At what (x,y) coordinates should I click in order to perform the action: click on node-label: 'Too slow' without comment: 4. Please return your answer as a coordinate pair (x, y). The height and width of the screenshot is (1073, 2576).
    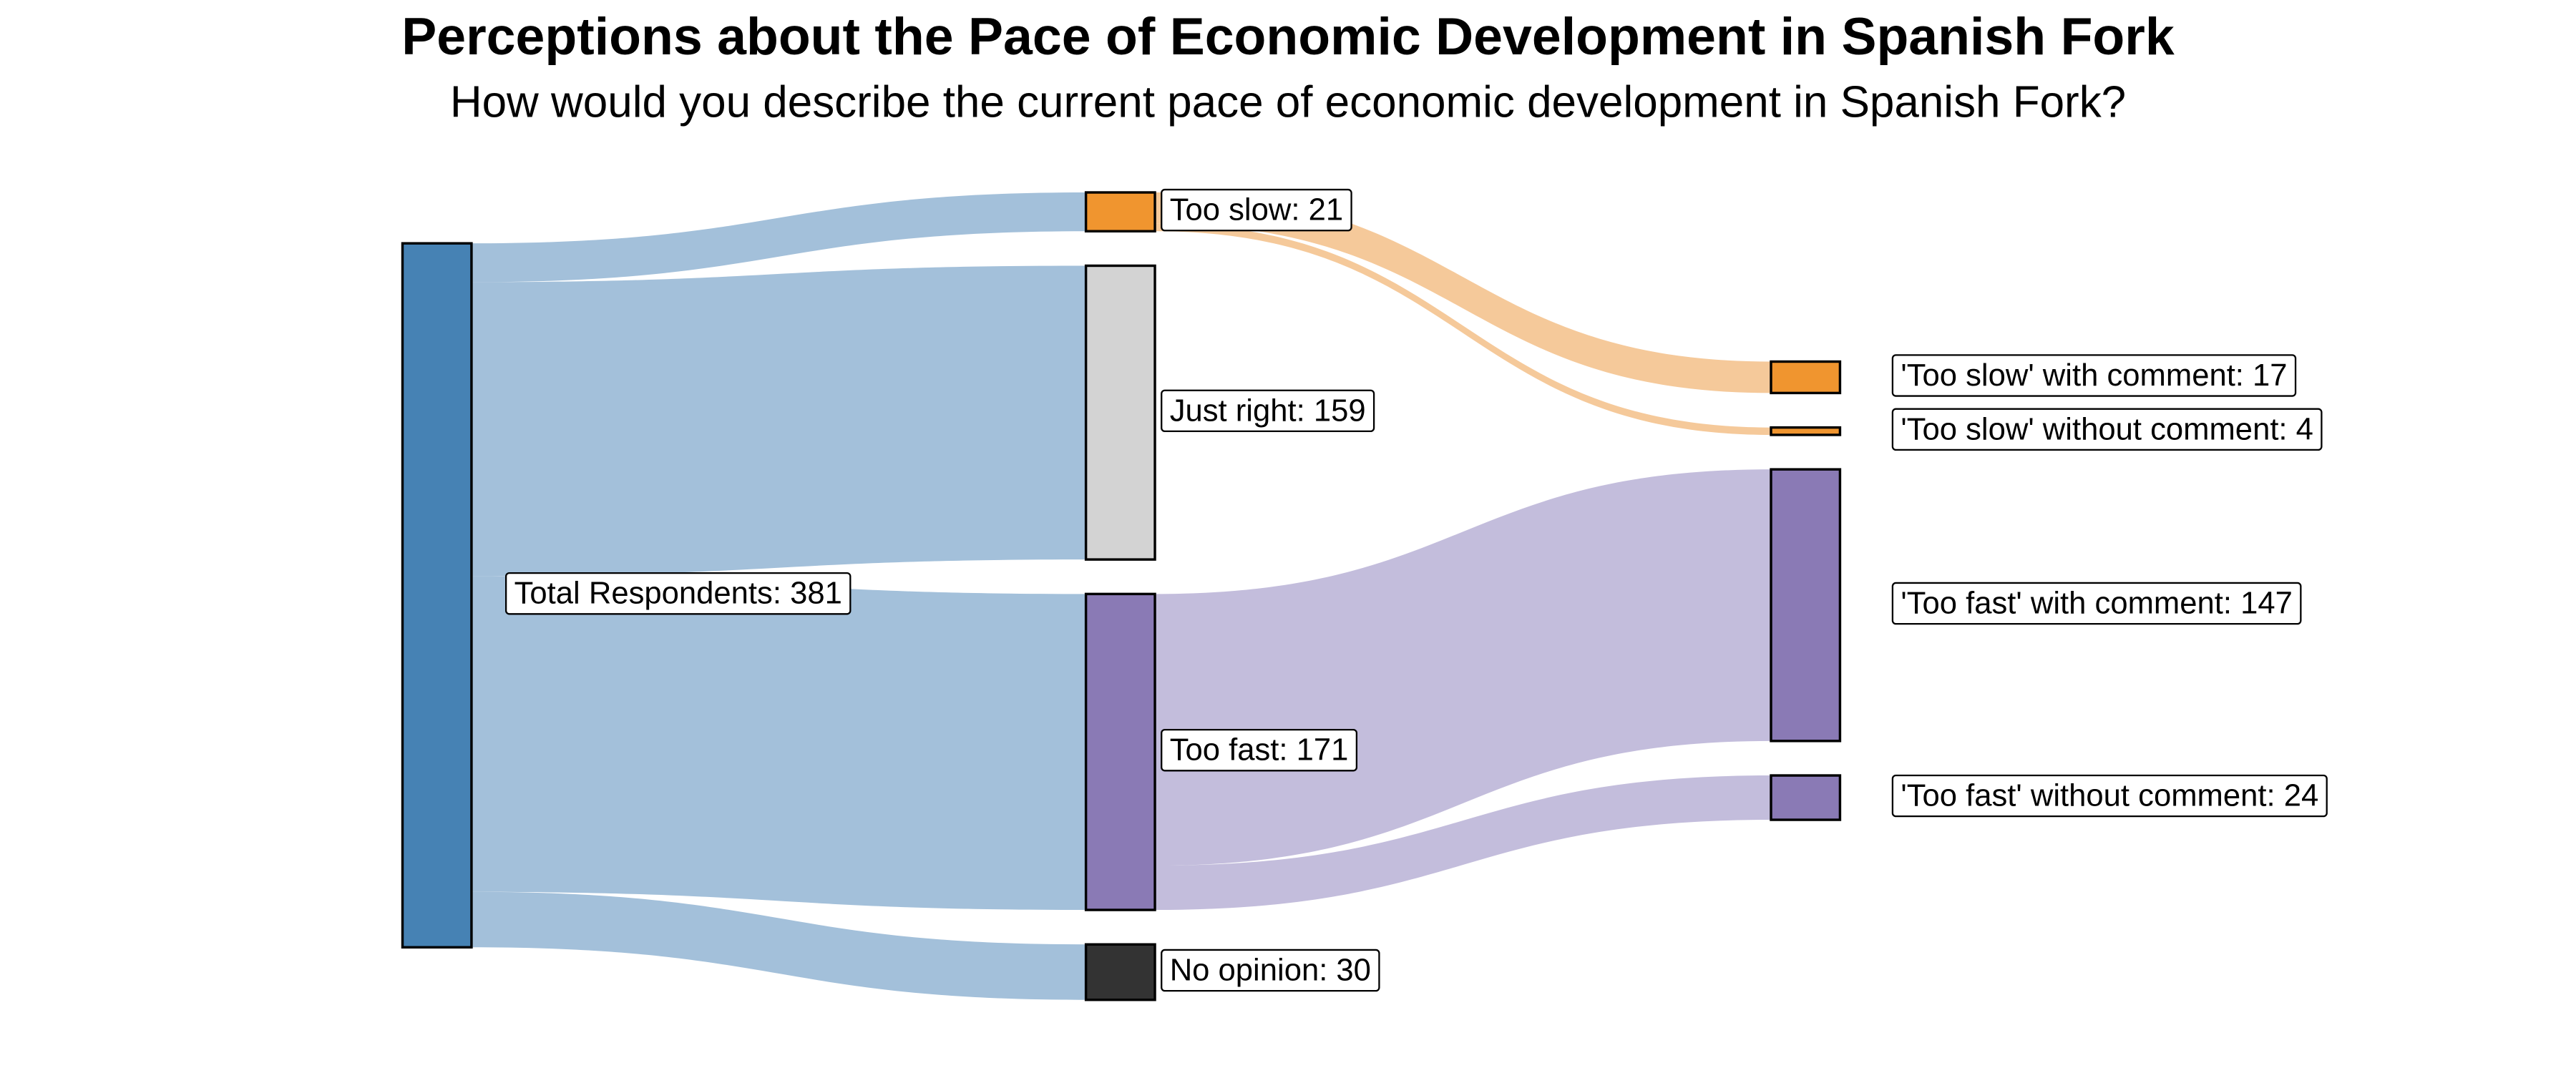
    Looking at the image, I should click on (2107, 429).